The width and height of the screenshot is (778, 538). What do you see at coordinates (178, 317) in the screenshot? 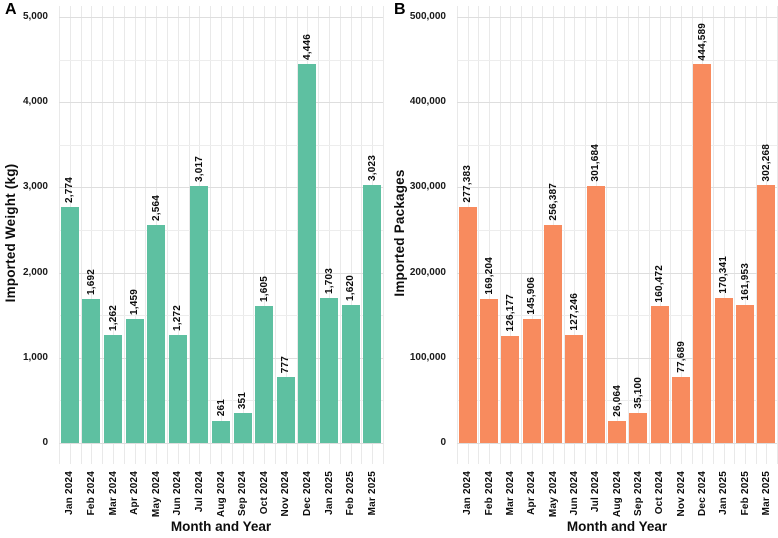
I see `bar-value-label: 1,272` at bounding box center [178, 317].